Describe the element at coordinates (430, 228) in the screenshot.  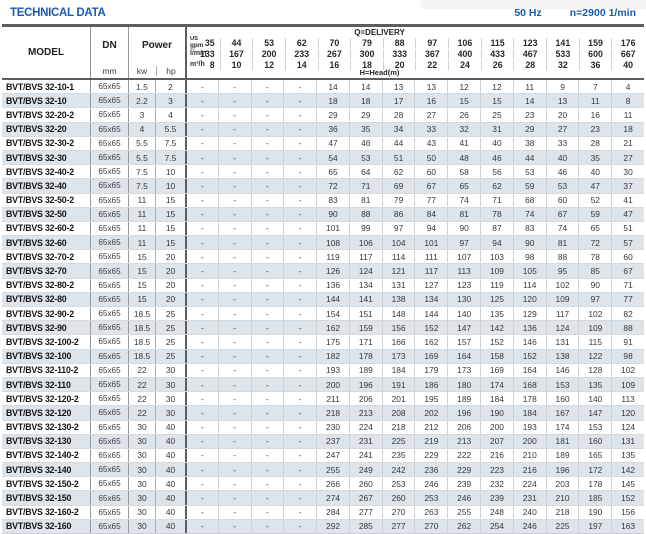
I see `head-cell: 94` at that location.